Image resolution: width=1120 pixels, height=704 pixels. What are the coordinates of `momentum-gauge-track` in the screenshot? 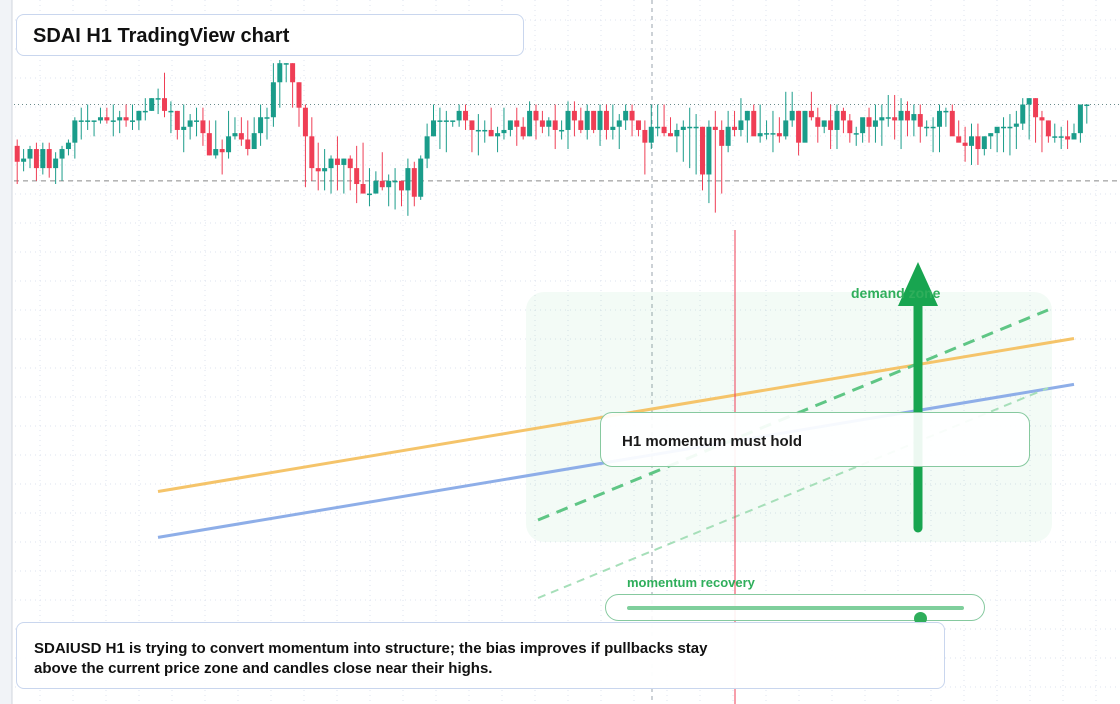 It's located at (795, 615).